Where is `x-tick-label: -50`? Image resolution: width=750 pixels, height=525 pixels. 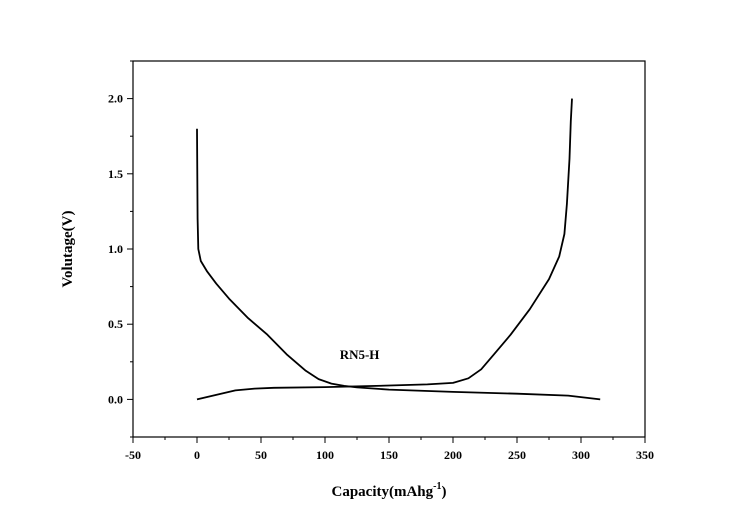 x-tick-label: -50 is located at coordinates (133, 455).